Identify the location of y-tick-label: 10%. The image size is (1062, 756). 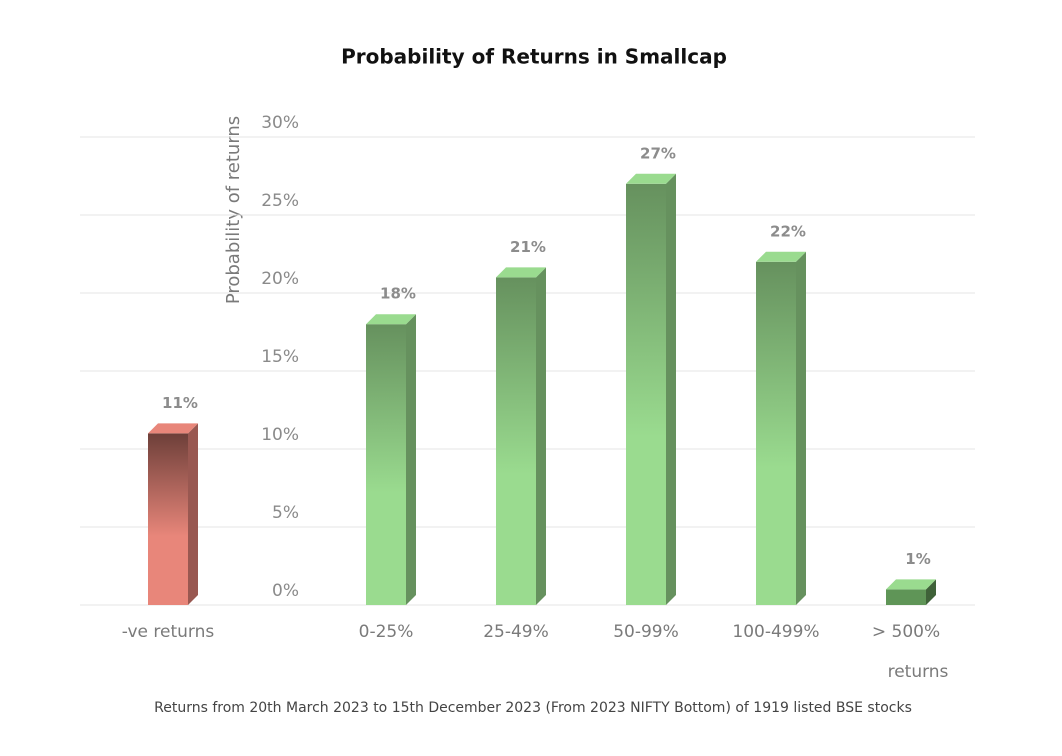
(280, 435).